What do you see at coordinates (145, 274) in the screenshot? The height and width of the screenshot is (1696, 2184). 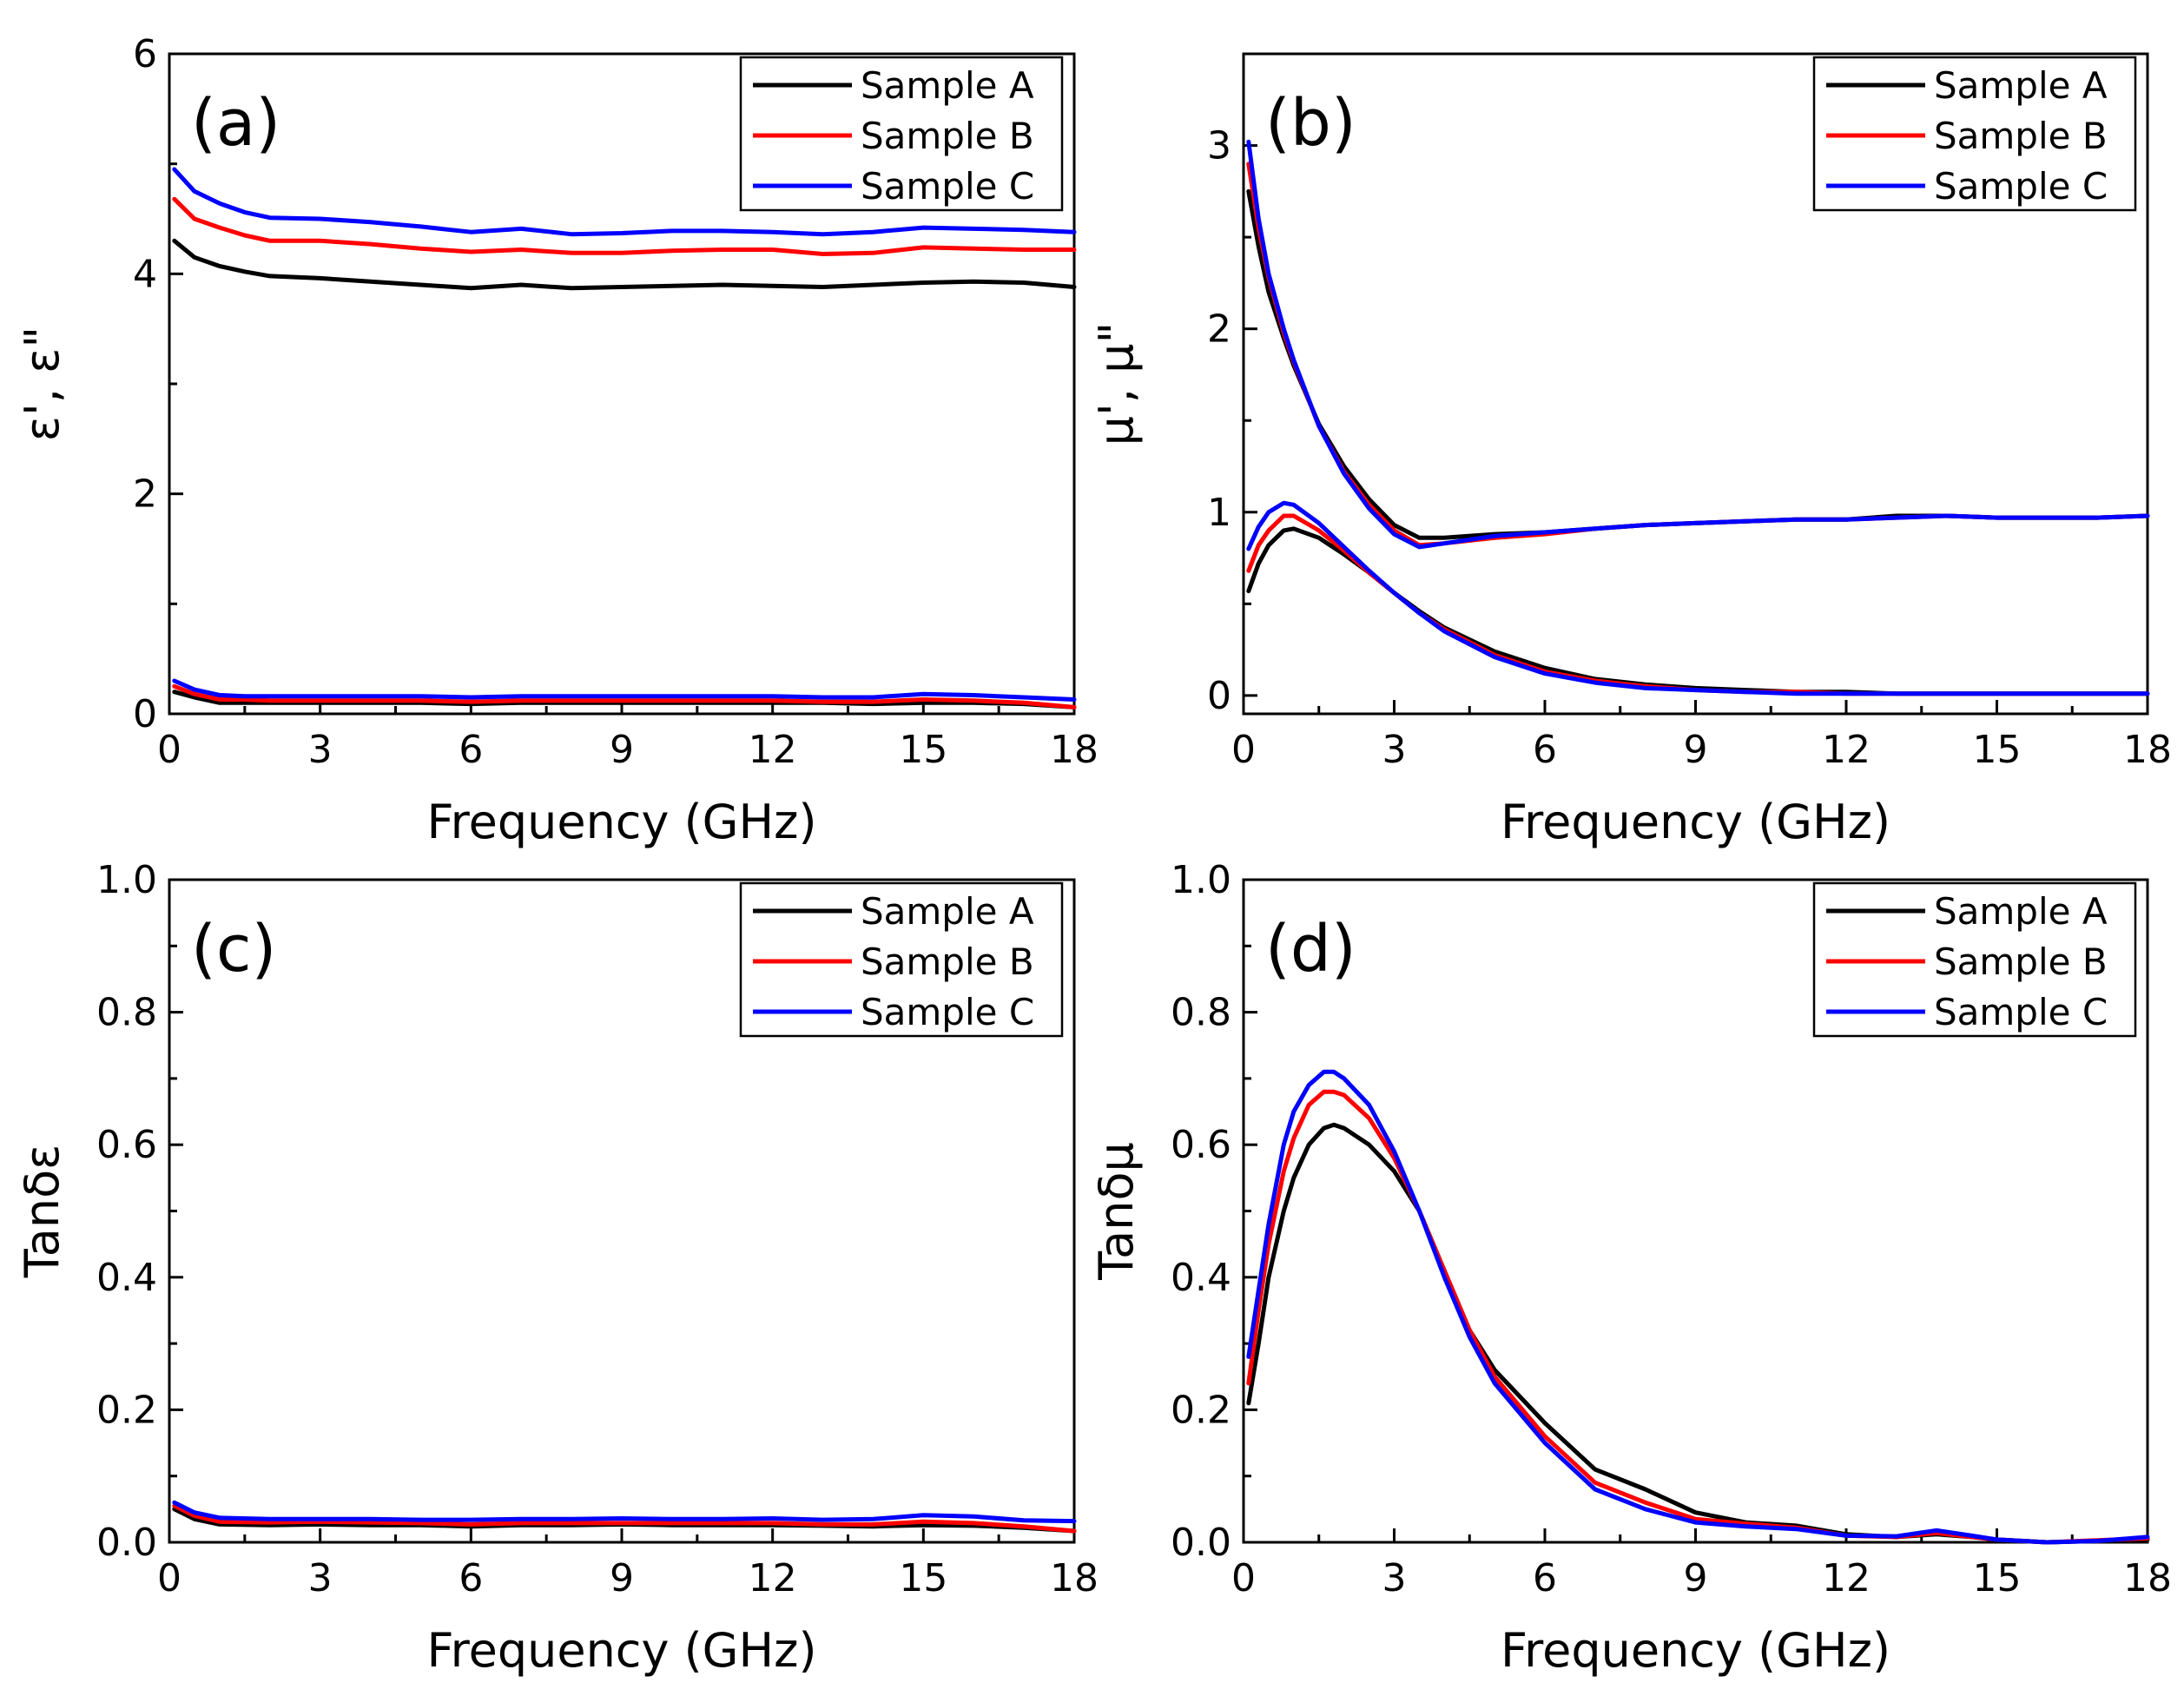 I see `y-tick-label: 4` at bounding box center [145, 274].